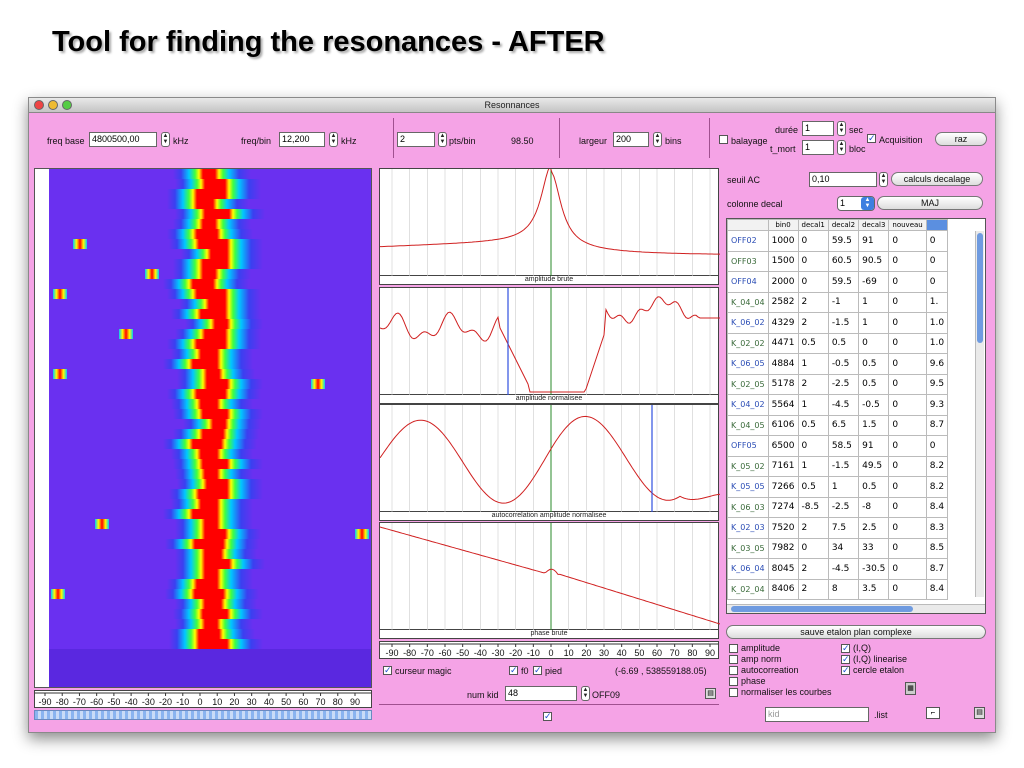  I want to click on table-cell: 1500, so click(783, 261).